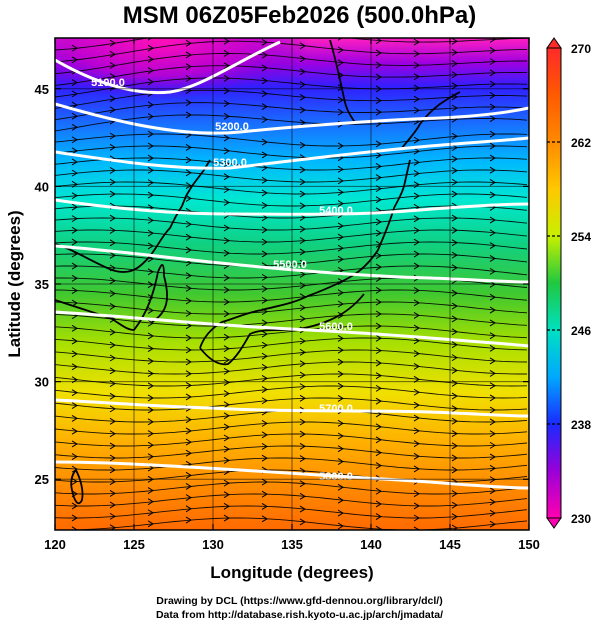 This screenshot has width=599, height=625. What do you see at coordinates (581, 331) in the screenshot?
I see `colorbar-tick-label: 246` at bounding box center [581, 331].